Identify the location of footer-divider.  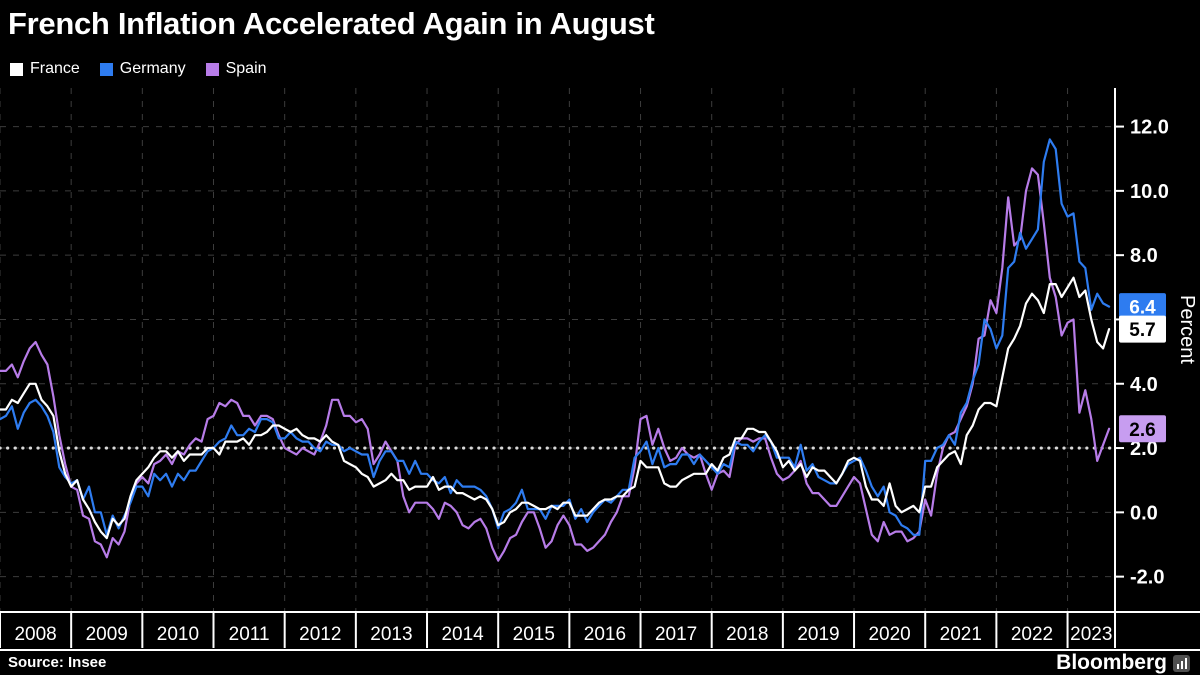
(600, 650).